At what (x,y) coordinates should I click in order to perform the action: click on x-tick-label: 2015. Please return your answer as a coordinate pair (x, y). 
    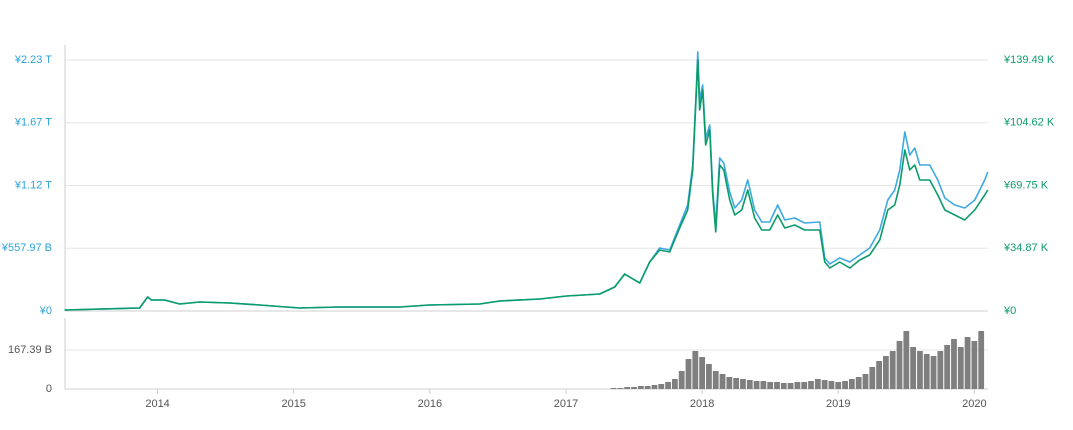
    Looking at the image, I should click on (293, 404).